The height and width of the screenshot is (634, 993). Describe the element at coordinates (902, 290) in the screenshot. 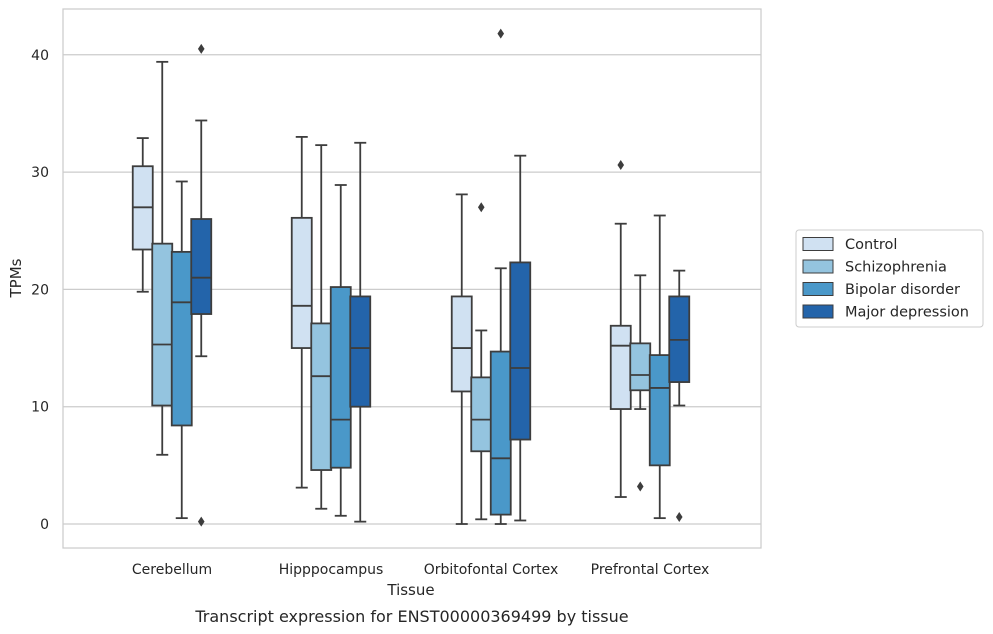

I see `legend-label: Bipolar disorder` at that location.